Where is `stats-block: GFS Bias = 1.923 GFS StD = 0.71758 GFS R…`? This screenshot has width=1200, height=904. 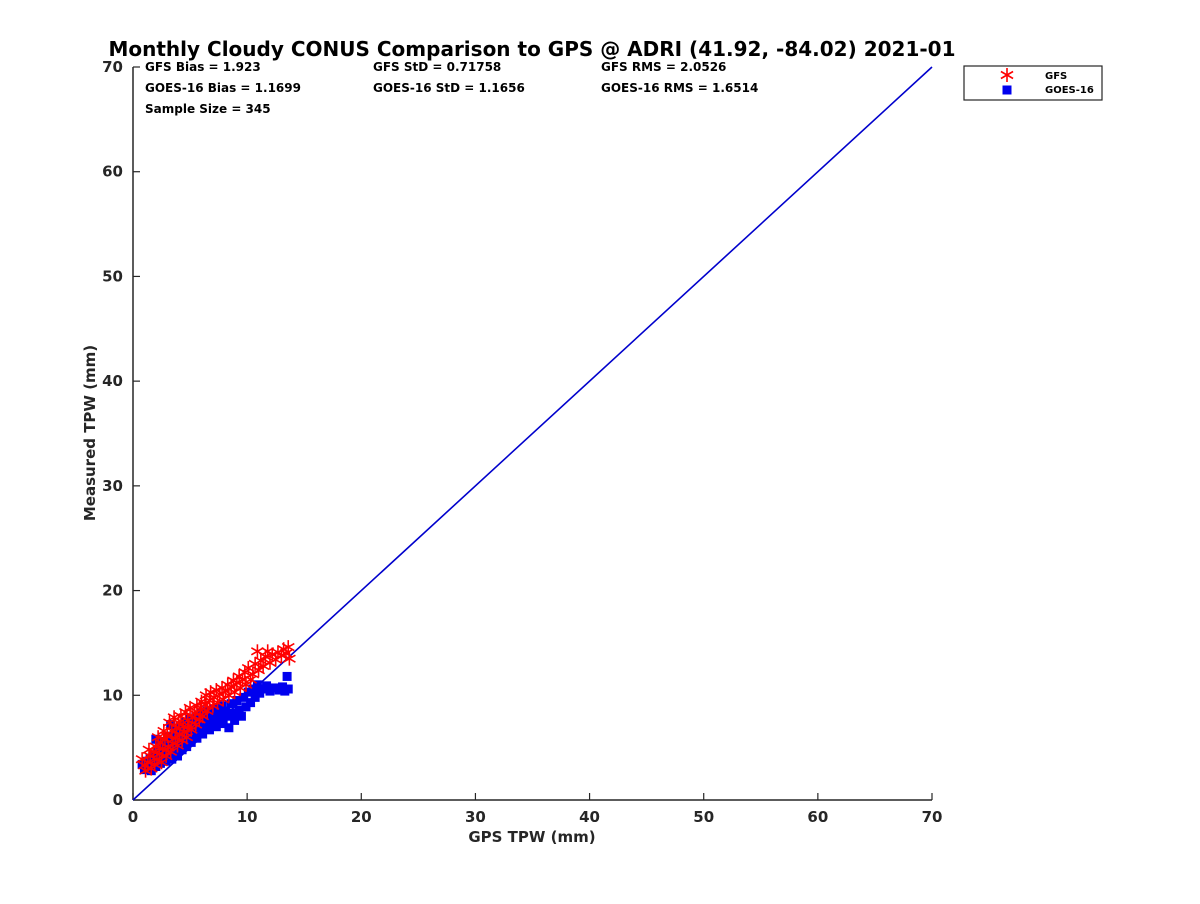
stats-block: GFS Bias = 1.923 GFS StD = 0.71758 GFS R… is located at coordinates (451, 88).